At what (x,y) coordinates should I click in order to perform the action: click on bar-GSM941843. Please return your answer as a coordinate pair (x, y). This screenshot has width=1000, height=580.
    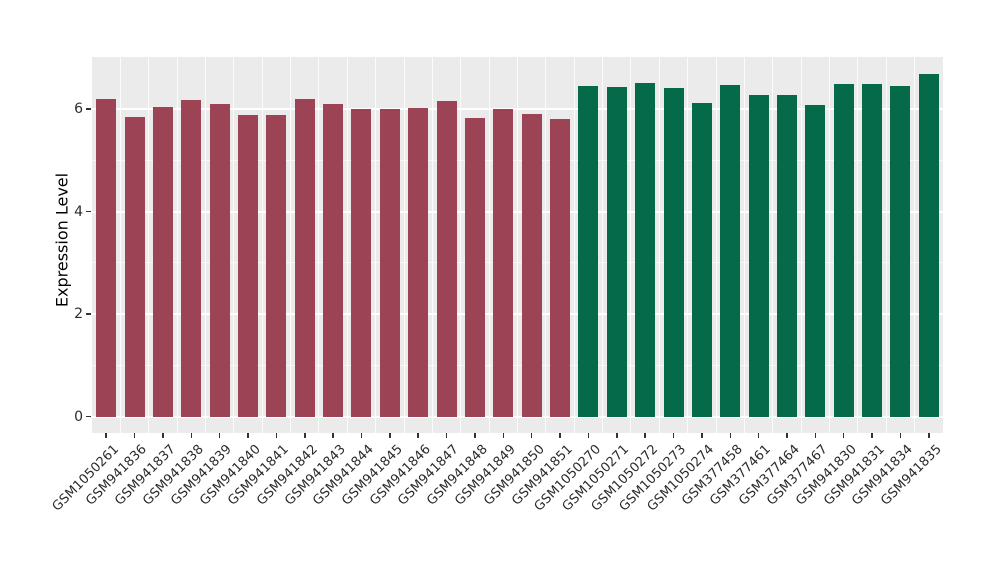
    Looking at the image, I should click on (333, 260).